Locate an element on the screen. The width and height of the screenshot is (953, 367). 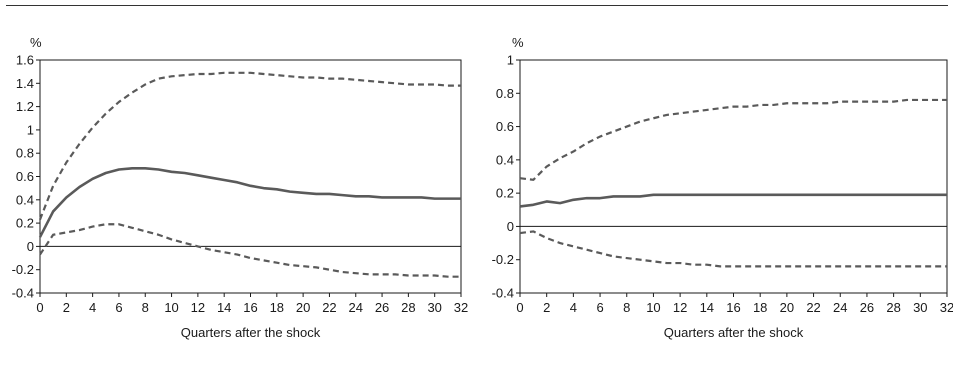
y-tick-label: 1.2 is located at coordinates (25, 106).